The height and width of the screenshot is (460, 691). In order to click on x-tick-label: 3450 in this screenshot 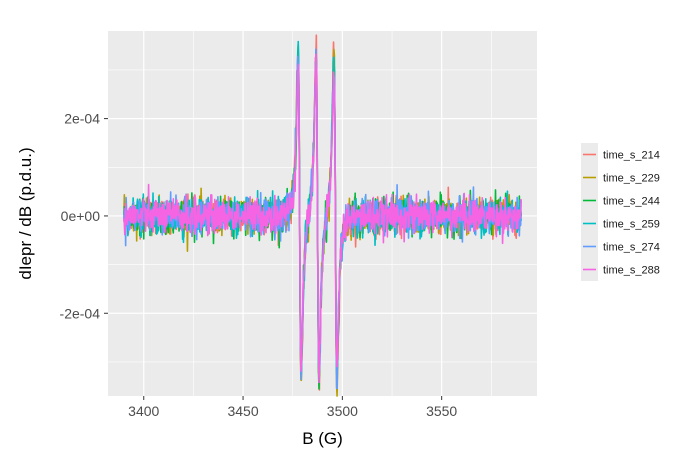, I will do `click(242, 411)`.